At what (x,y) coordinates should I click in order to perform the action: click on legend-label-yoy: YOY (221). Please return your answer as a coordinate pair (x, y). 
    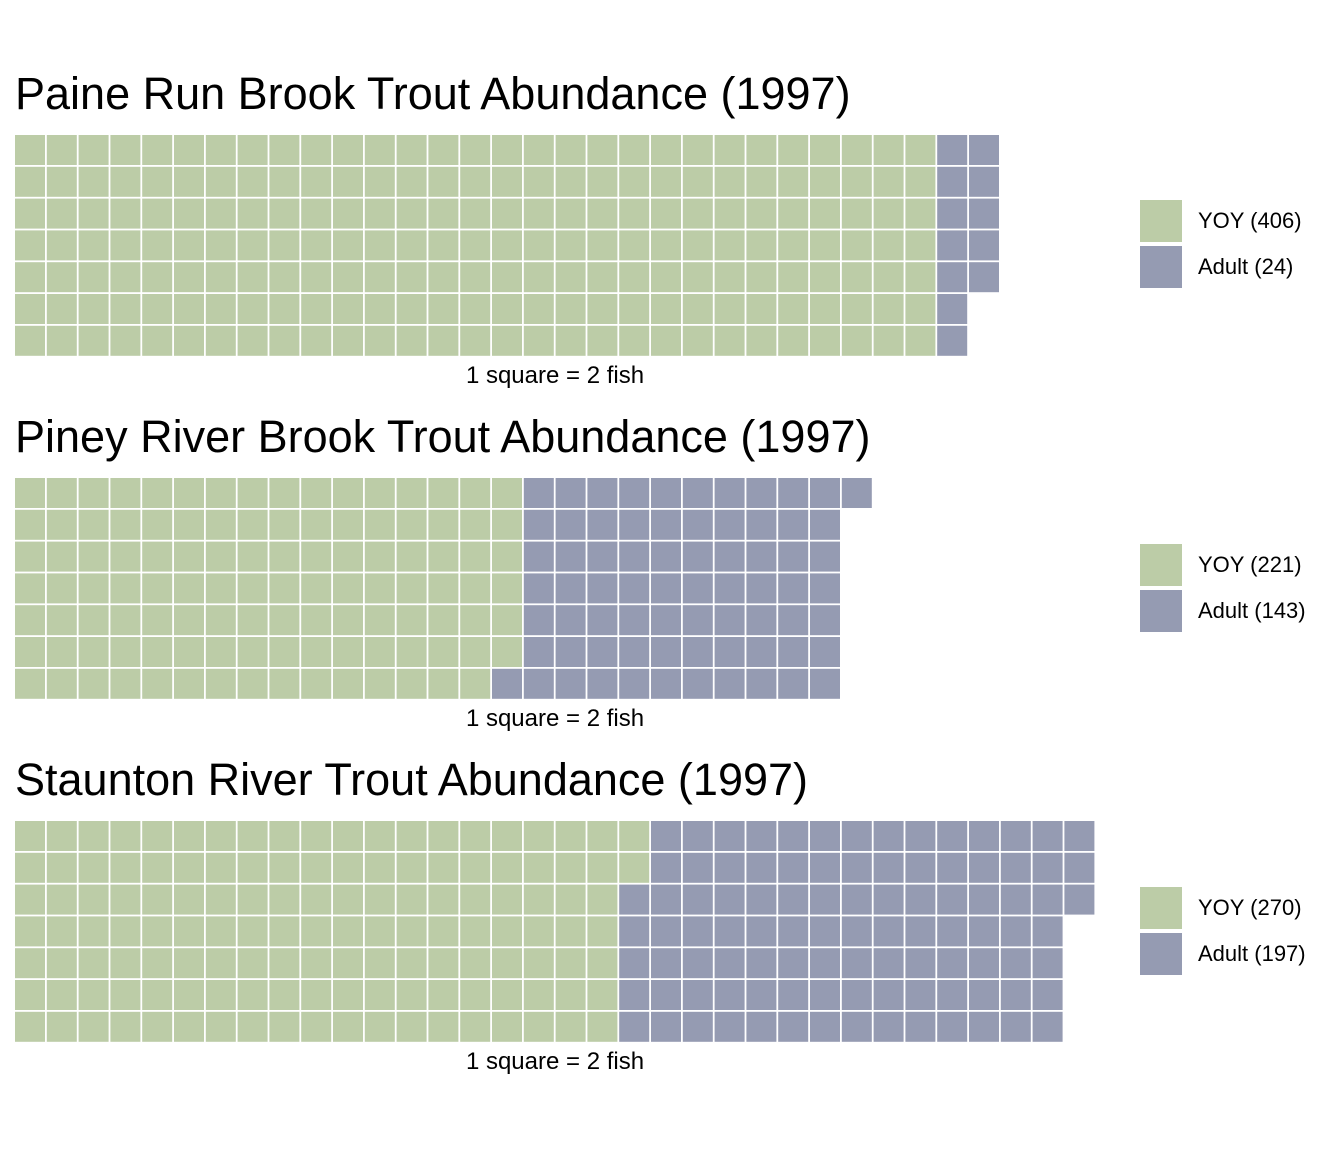
    Looking at the image, I should click on (1250, 564).